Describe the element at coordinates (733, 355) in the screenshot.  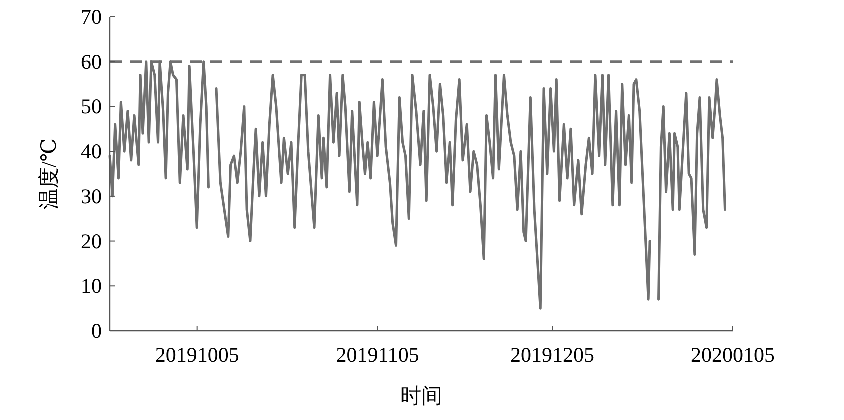
I see `x-tick-label: 20200105` at that location.